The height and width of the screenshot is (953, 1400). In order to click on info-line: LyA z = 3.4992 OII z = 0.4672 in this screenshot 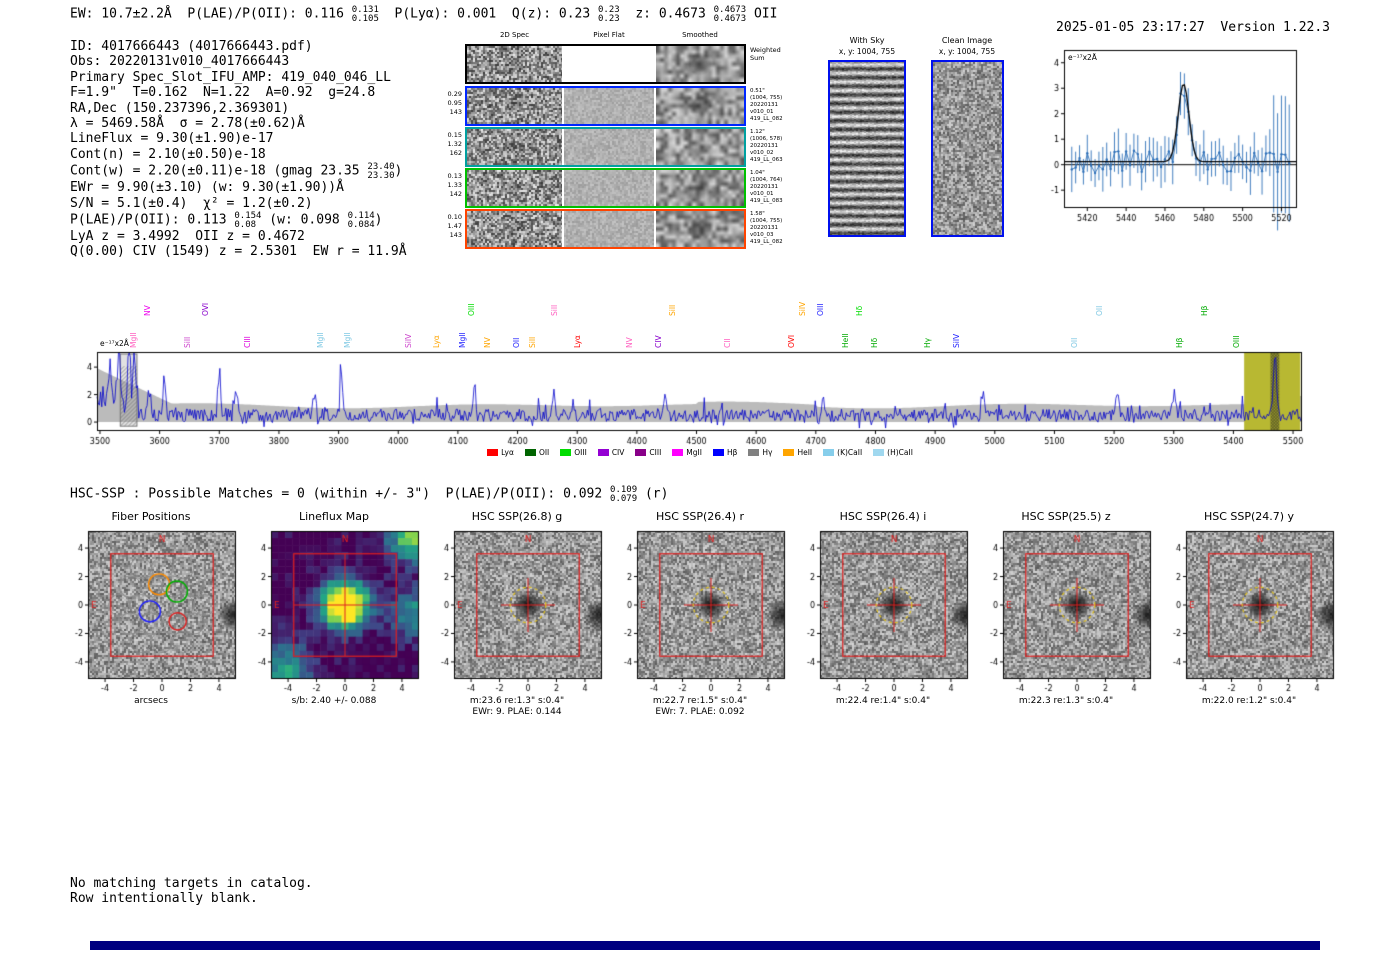, I will do `click(238, 236)`.